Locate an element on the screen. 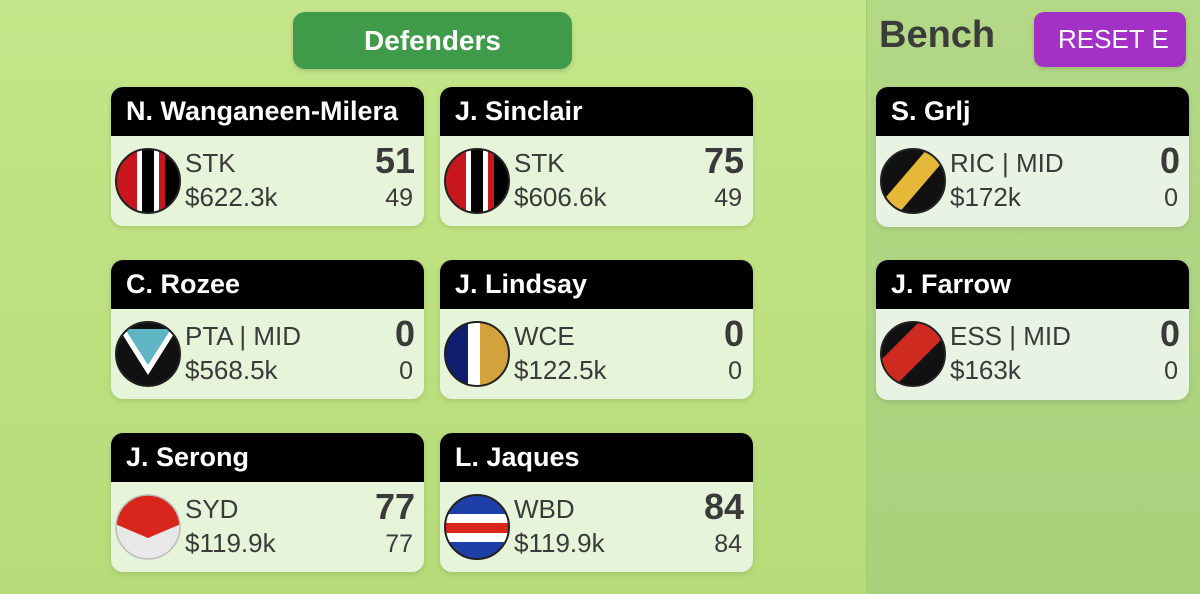 The image size is (1200, 594). player-price: $172k is located at coordinates (985, 197).